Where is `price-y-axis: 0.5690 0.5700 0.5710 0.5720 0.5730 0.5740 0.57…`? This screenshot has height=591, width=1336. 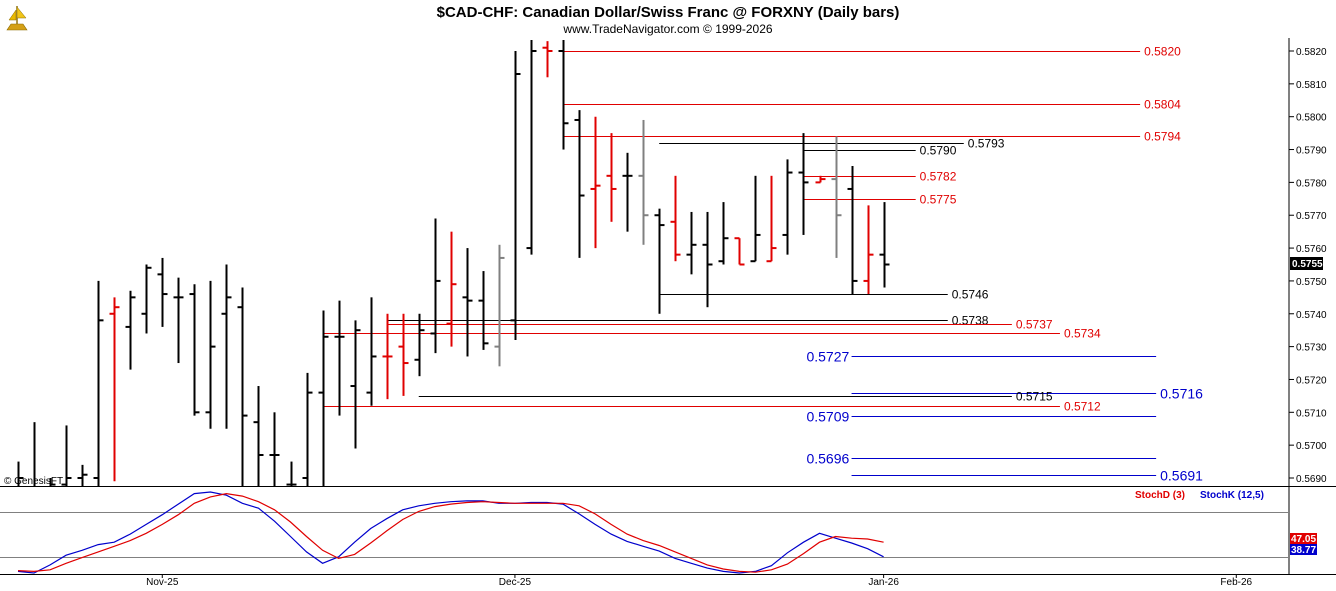
price-y-axis: 0.5690 0.5700 0.5710 0.5720 0.5730 0.5740 0.57… is located at coordinates (1308, 266).